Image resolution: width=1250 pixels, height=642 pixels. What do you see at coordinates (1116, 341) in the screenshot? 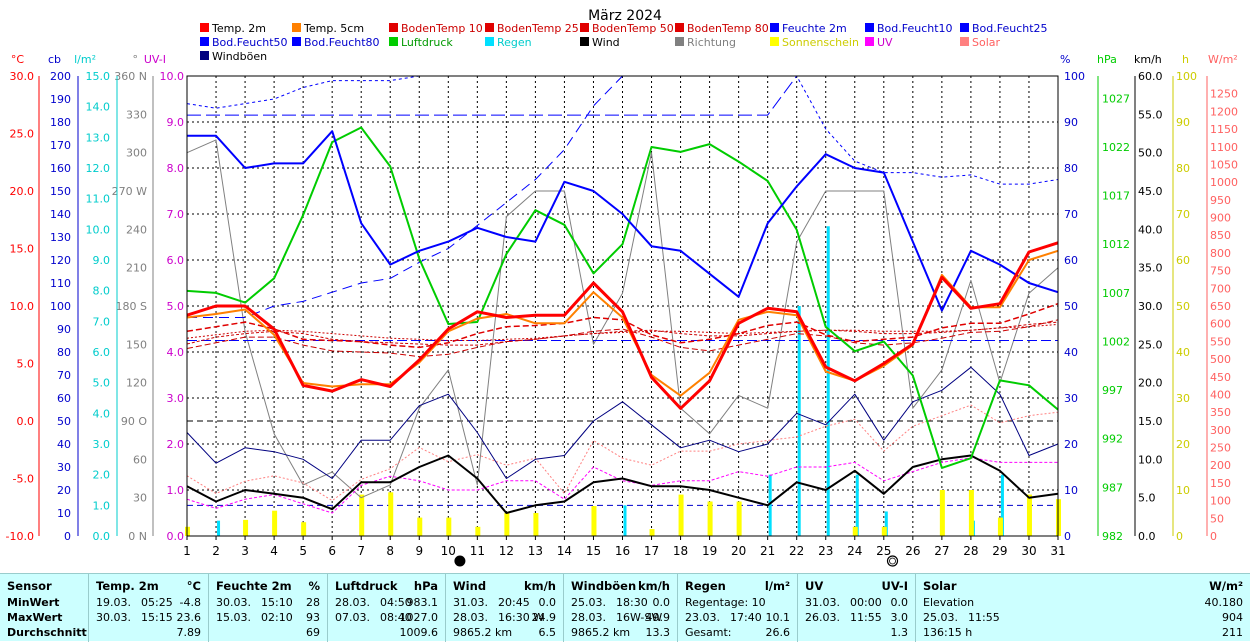
I see `axis-tick-pressure: 1002` at bounding box center [1116, 341].